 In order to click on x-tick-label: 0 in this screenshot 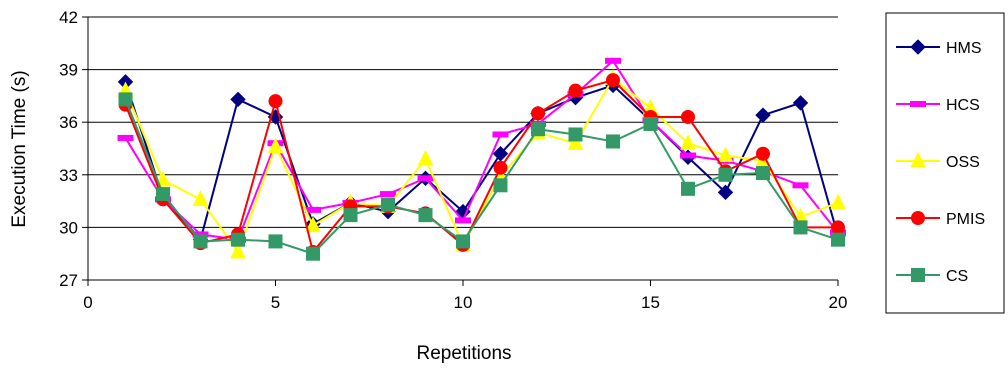, I will do `click(87, 302)`.